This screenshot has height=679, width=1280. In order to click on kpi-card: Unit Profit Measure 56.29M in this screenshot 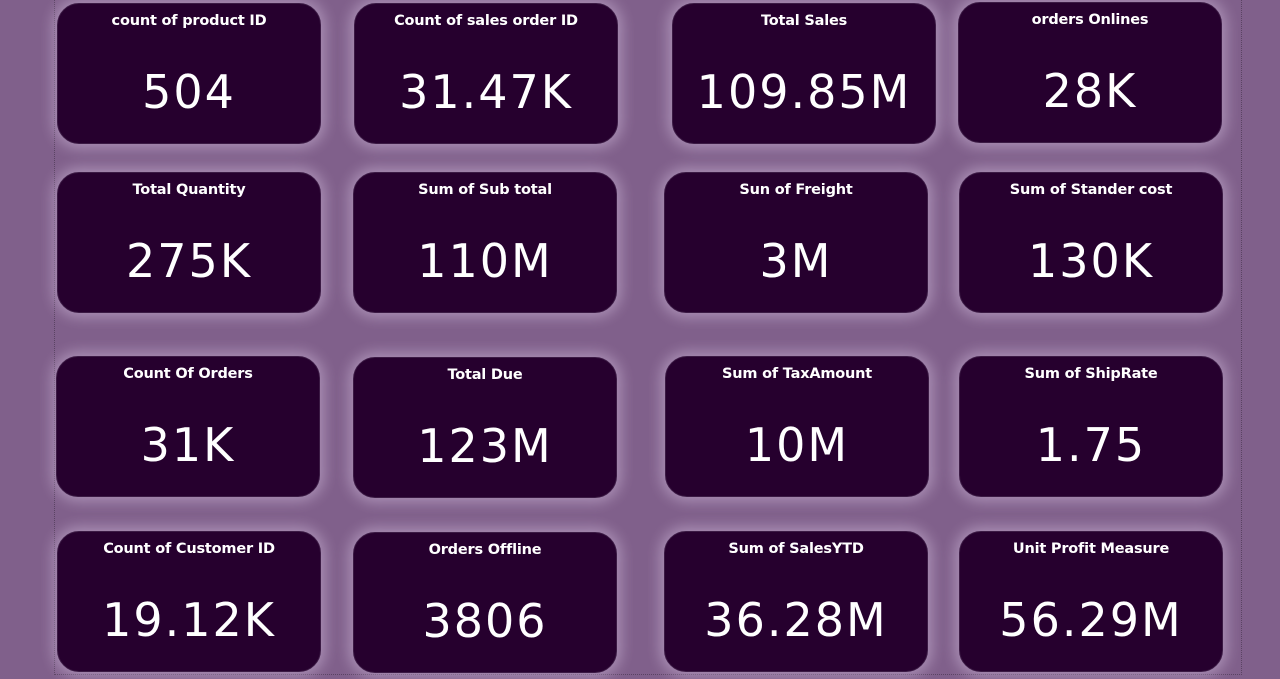, I will do `click(1091, 601)`.